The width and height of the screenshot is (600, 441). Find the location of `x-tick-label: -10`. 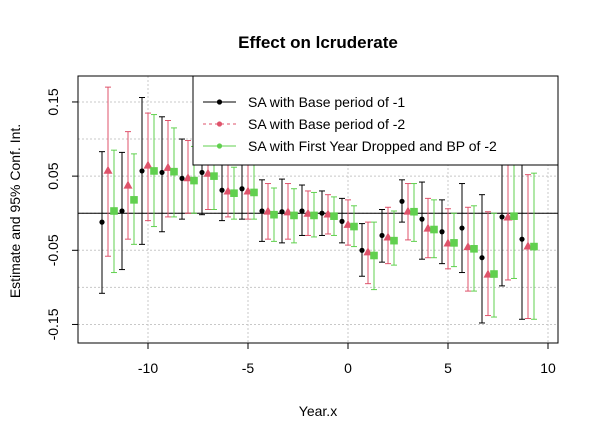

x-tick-label: -10 is located at coordinates (148, 368).